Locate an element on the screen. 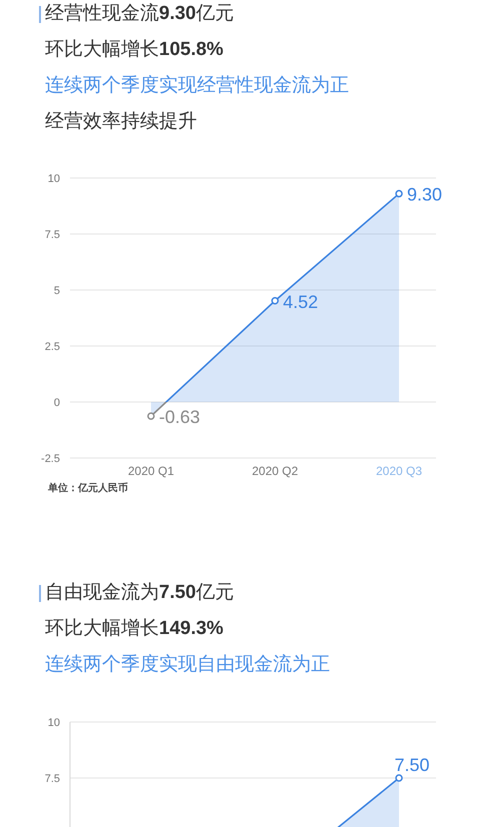 The height and width of the screenshot is (827, 480). data-label: 7.50 is located at coordinates (412, 765).